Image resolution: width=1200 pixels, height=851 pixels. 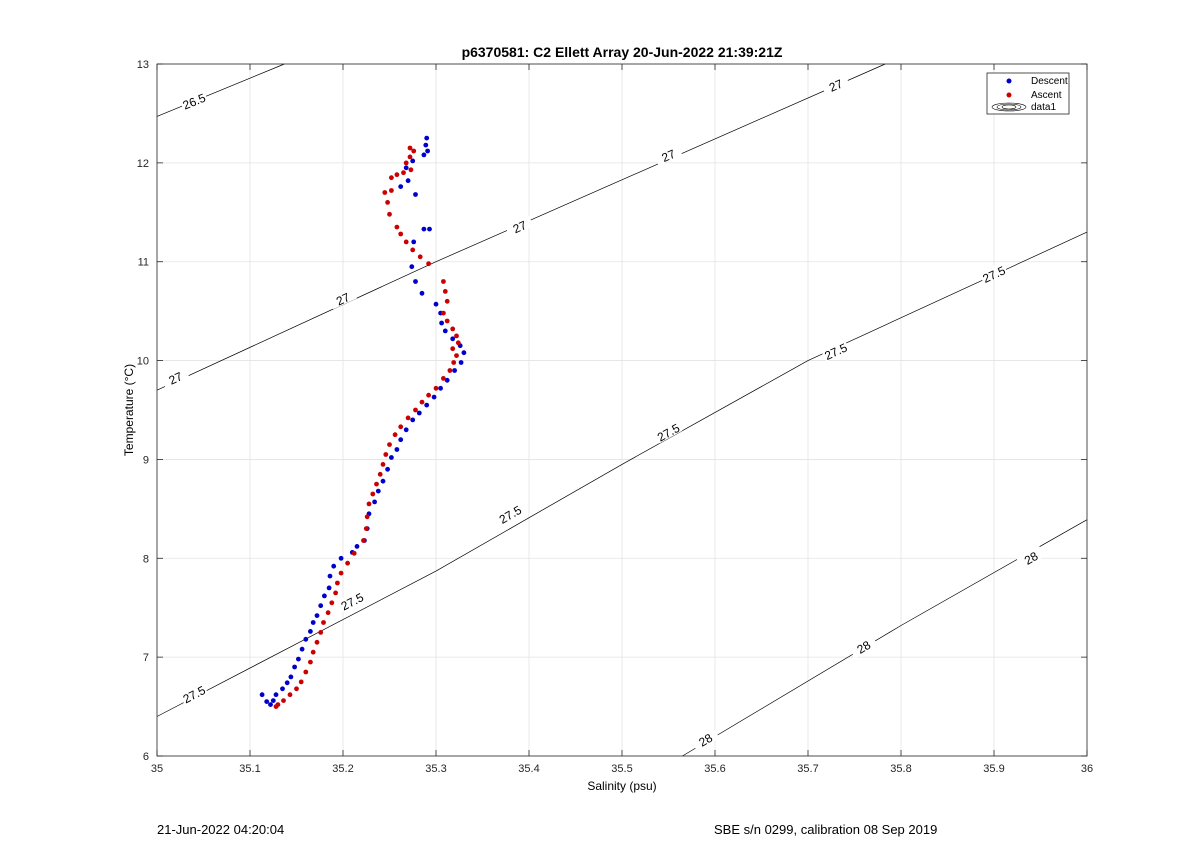 What do you see at coordinates (1028, 93) in the screenshot?
I see `legend: Descent Ascent data1` at bounding box center [1028, 93].